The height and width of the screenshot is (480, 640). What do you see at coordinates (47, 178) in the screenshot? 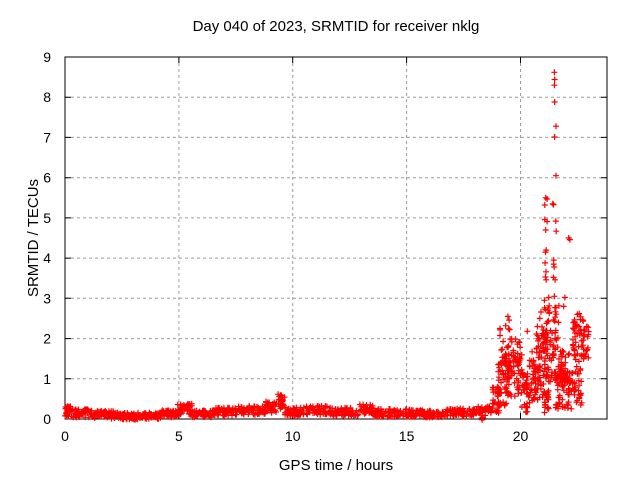
I see `y-tick-label: 6` at bounding box center [47, 178].